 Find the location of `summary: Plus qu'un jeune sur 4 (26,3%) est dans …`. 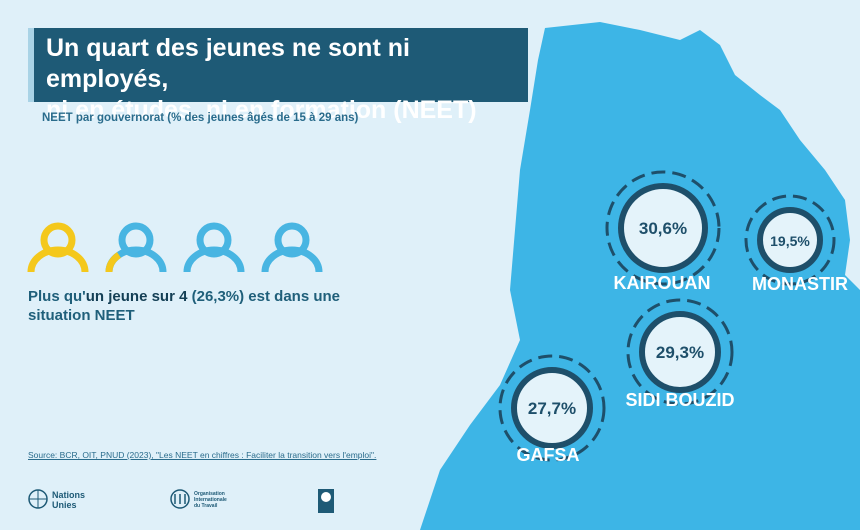

summary: Plus qu'un jeune sur 4 (26,3%) est dans … is located at coordinates (188, 306).